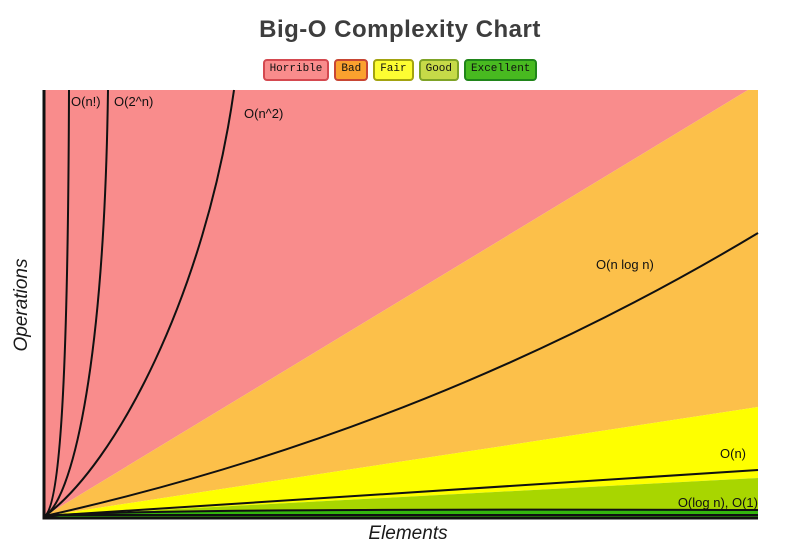  I want to click on page-title: Big-O Complexity Chart, so click(400, 29).